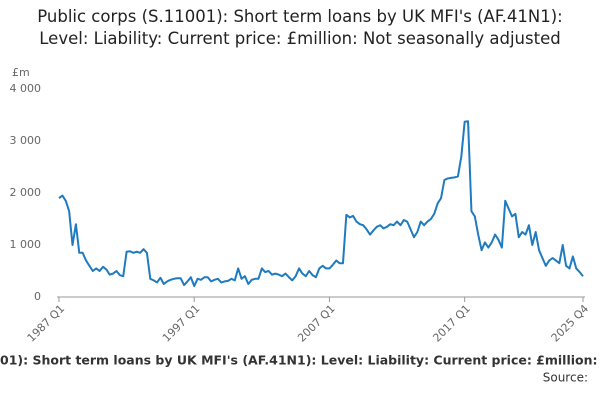  Describe the element at coordinates (26, 192) in the screenshot. I see `y-tick-label: 2 000` at that location.